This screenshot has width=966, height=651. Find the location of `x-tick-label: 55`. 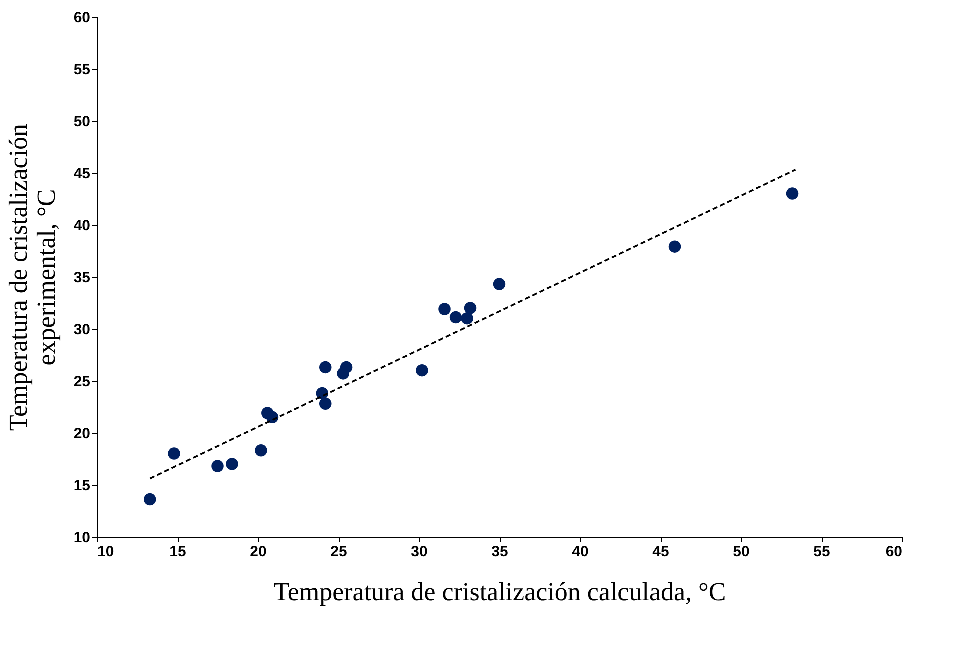

x-tick-label: 55 is located at coordinates (822, 552).